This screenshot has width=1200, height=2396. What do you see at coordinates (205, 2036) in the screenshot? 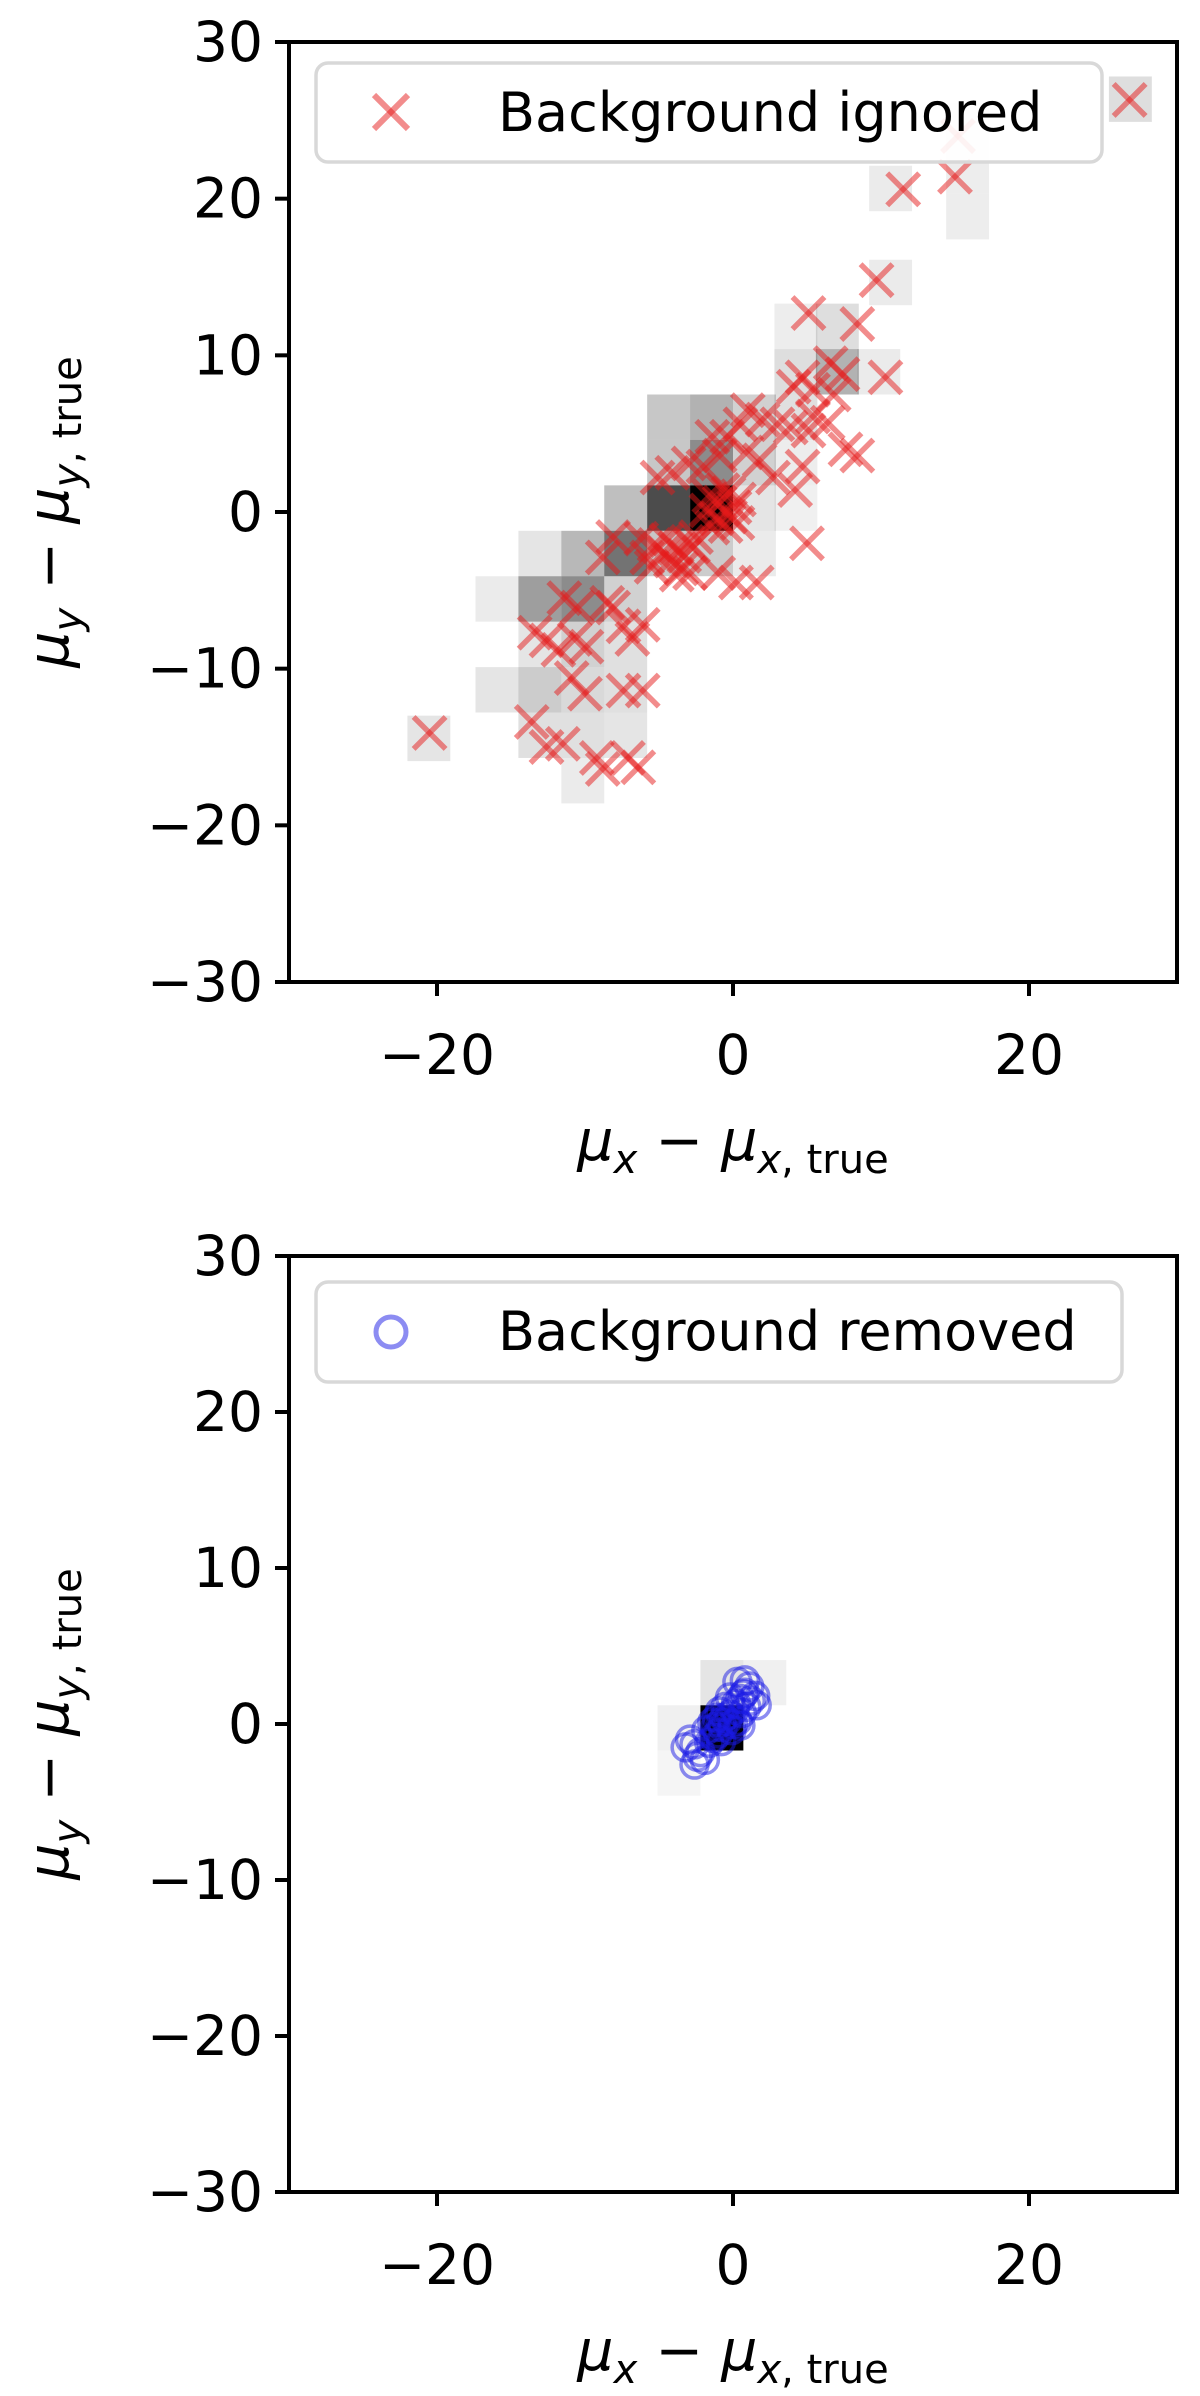
I see `y-tick-label: −20` at bounding box center [205, 2036].